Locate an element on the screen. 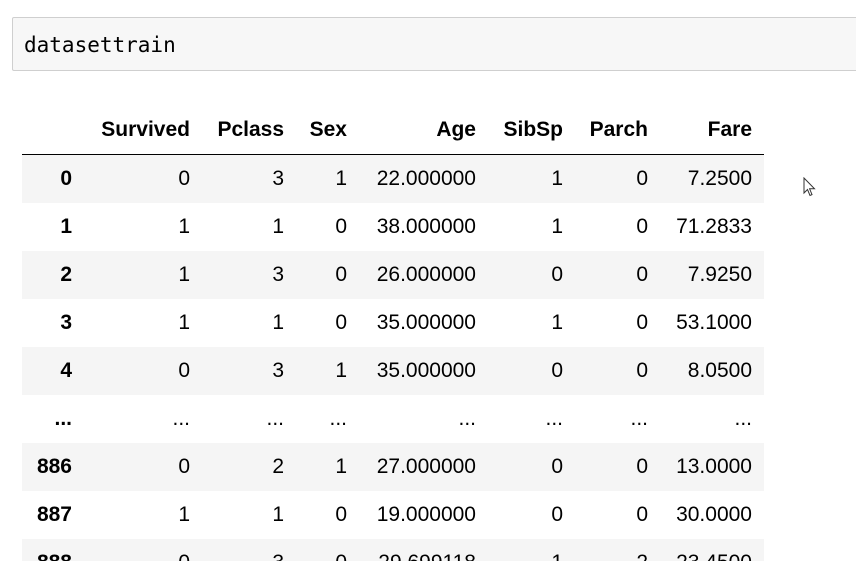 Image resolution: width=856 pixels, height=572 pixels. cell-parch: 2 is located at coordinates (605, 550).